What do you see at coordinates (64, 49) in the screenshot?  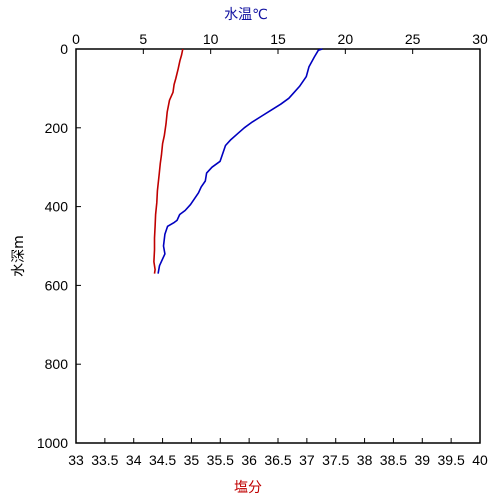 I see `left-tick-label: 0` at bounding box center [64, 49].